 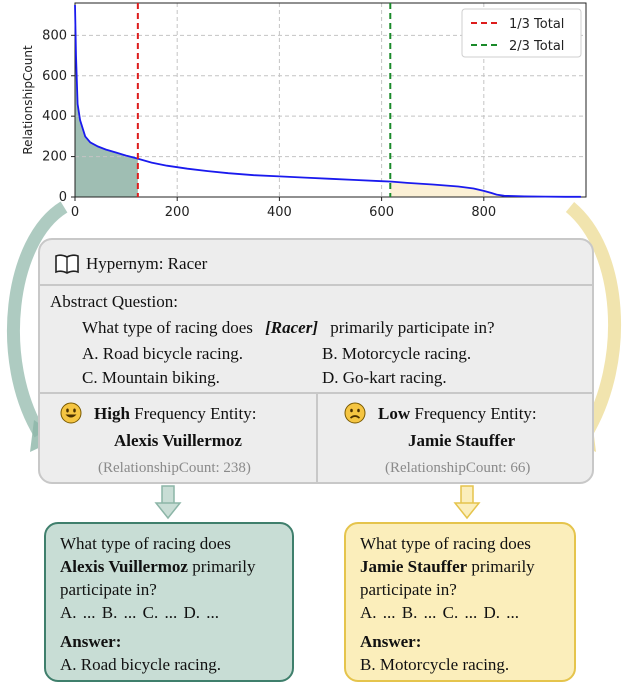 What do you see at coordinates (435, 664) in the screenshot?
I see `right-card-answer: B. Motorcycle racing.` at bounding box center [435, 664].